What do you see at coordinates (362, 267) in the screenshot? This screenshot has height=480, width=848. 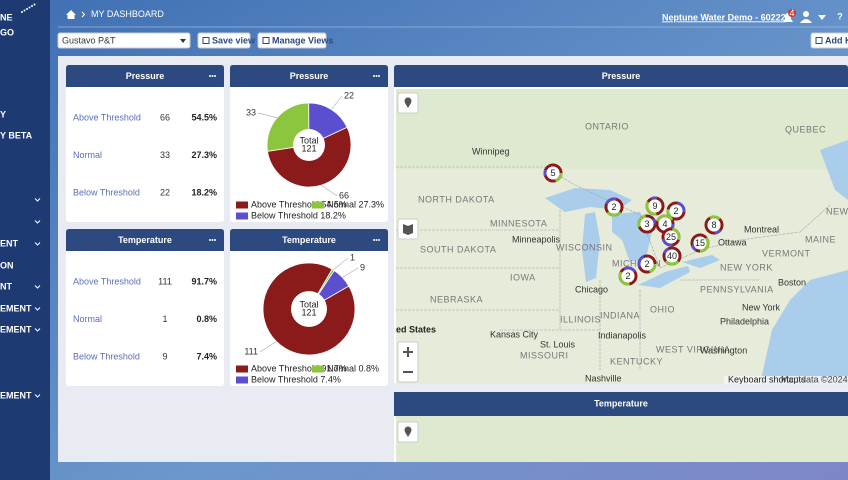 I see `slice-label: 9` at bounding box center [362, 267].